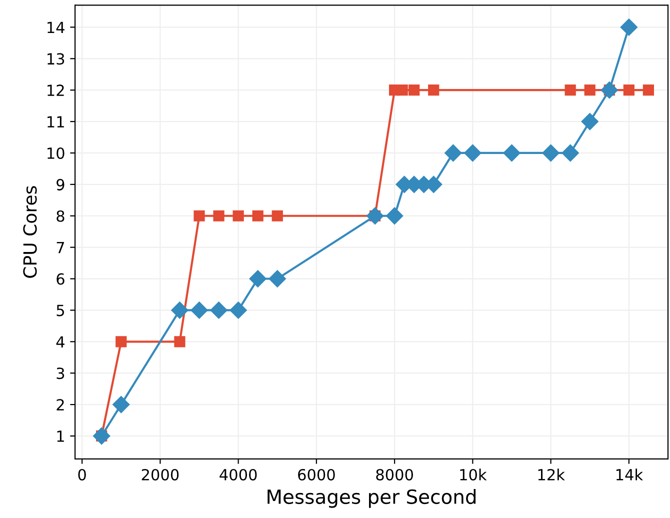  What do you see at coordinates (60, 184) in the screenshot?
I see `y-tick-label: 9` at bounding box center [60, 184].